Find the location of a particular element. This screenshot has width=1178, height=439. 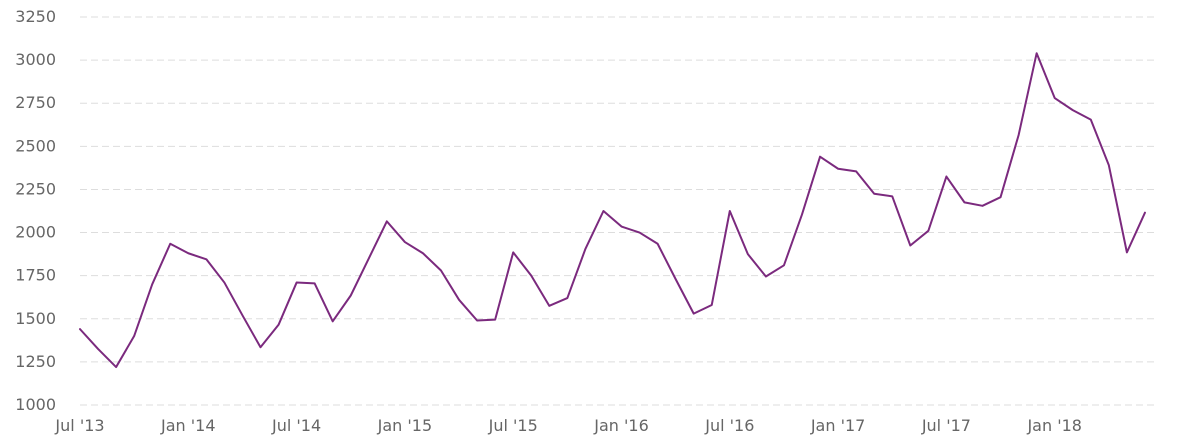

y-tick-label: 3250 is located at coordinates (35, 16).